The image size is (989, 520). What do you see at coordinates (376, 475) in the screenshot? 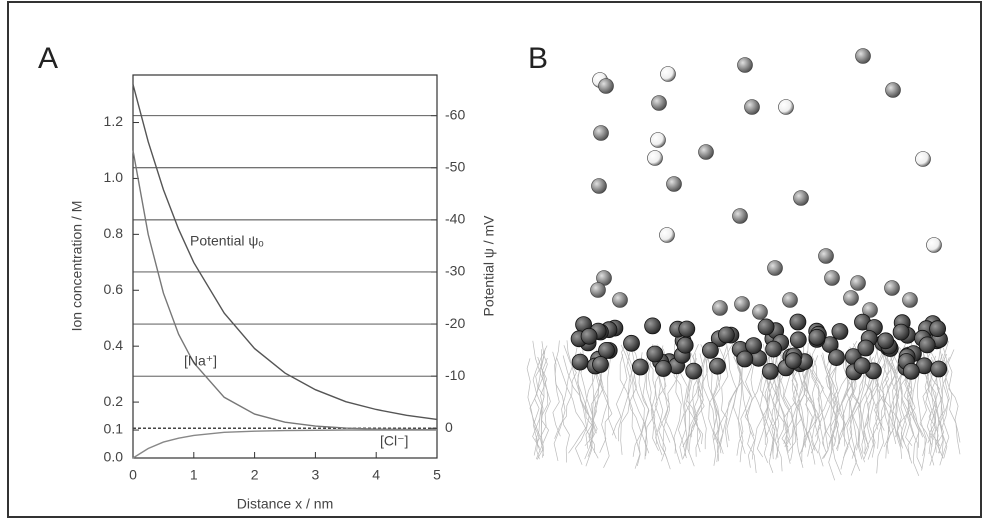
I see `x-tick-label: 4` at bounding box center [376, 475].